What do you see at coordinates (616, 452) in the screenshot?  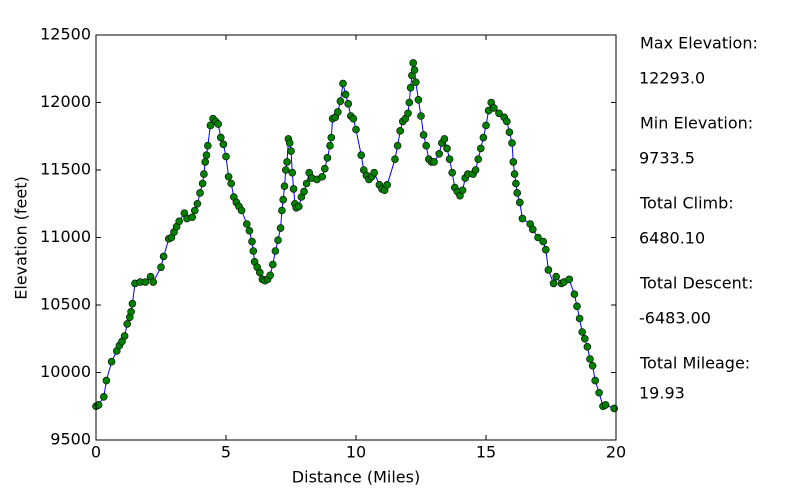 I see `x-tick-label: 20` at bounding box center [616, 452].